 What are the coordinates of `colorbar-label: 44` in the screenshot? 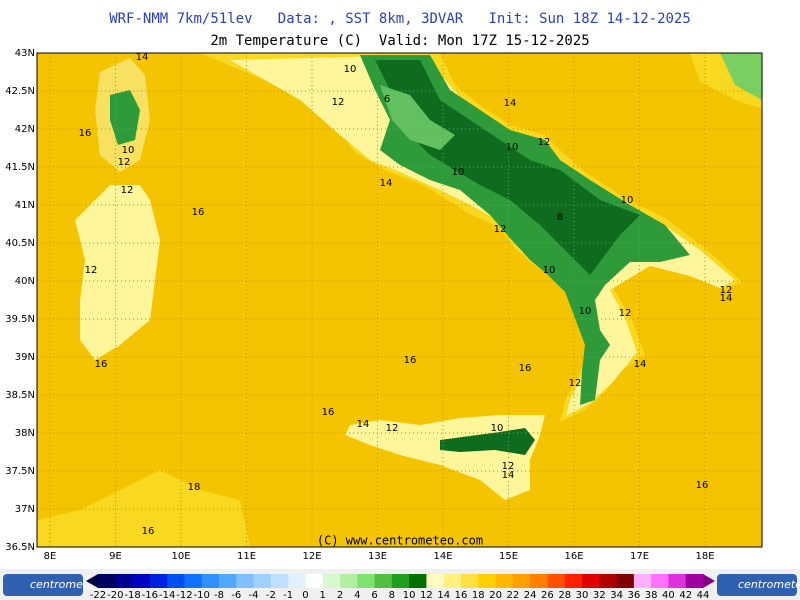 It's located at (703, 595).